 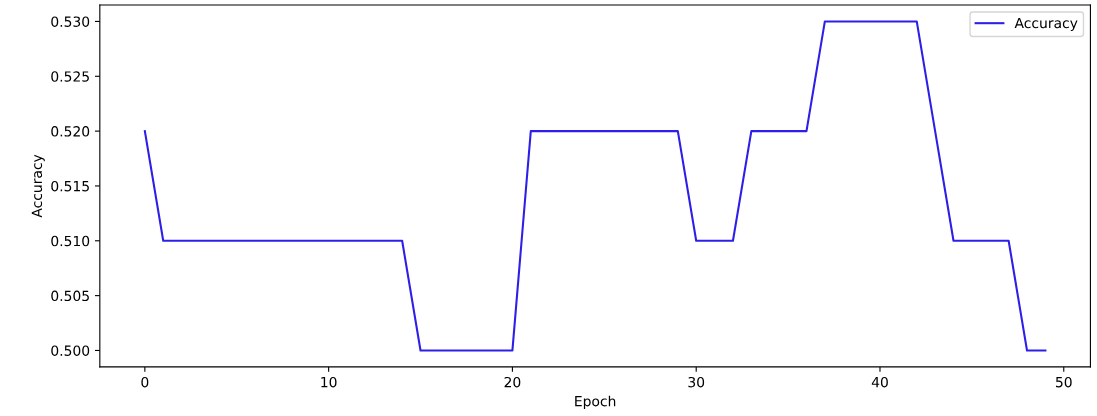 I want to click on y-axis-title: Accuracy, so click(x=38, y=186).